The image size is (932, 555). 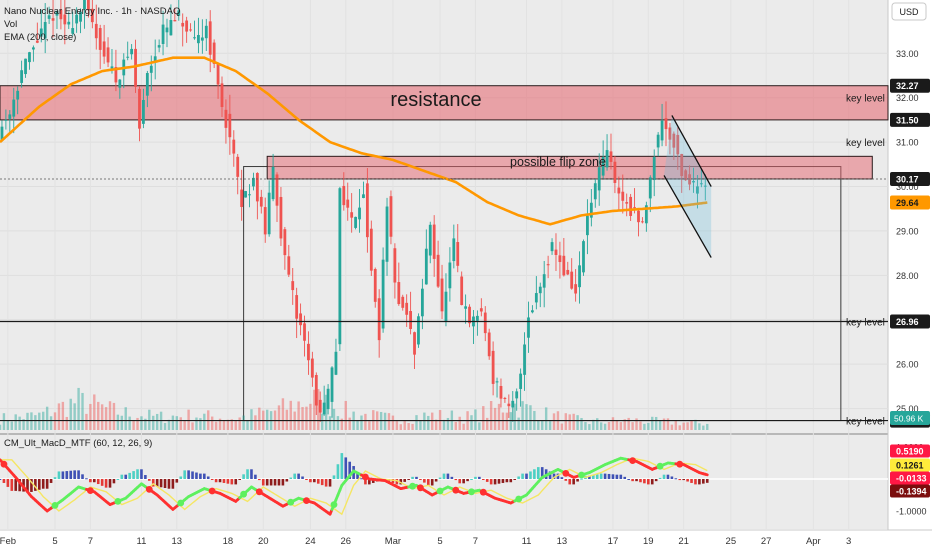 What do you see at coordinates (813, 541) in the screenshot?
I see `x-tick-label: Apr` at bounding box center [813, 541].